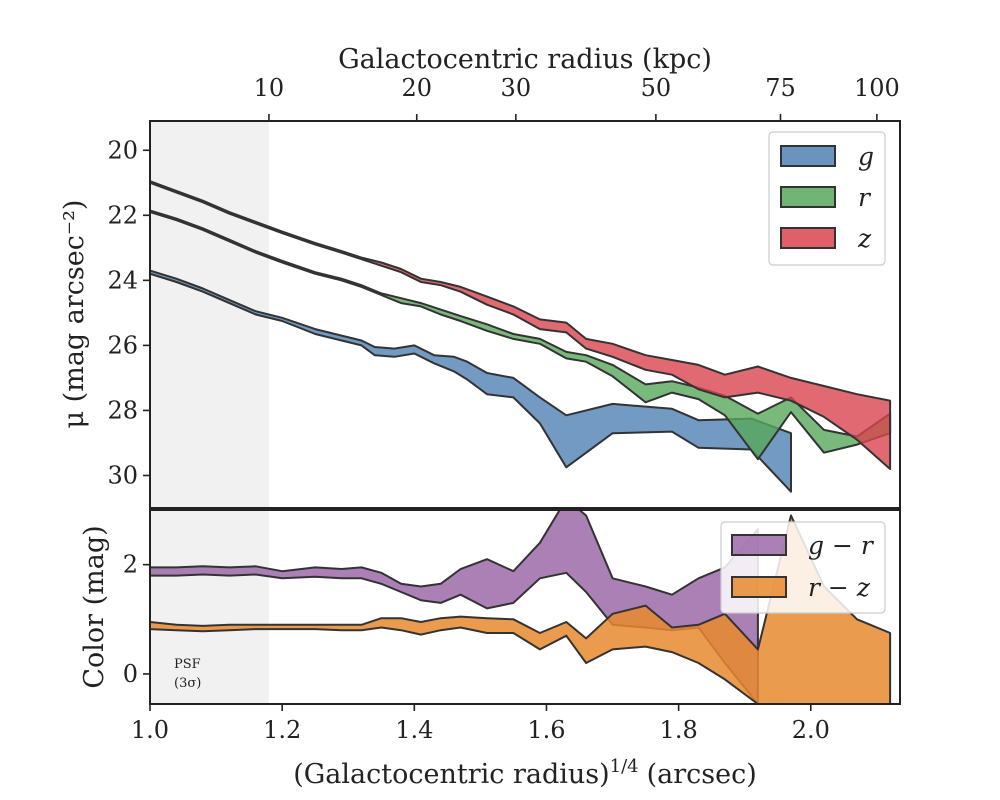 The height and width of the screenshot is (800, 1000). What do you see at coordinates (516, 88) in the screenshot?
I see `kpc-tick-label: 30` at bounding box center [516, 88].